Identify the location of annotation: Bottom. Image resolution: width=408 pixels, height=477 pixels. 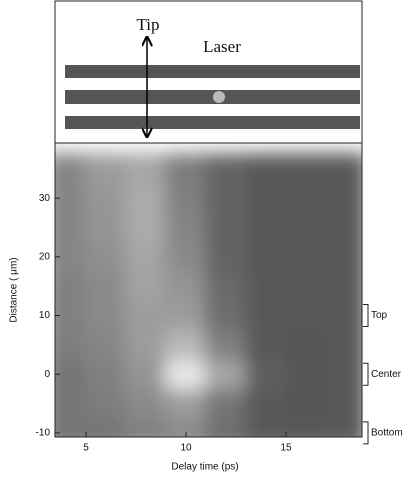
(387, 433).